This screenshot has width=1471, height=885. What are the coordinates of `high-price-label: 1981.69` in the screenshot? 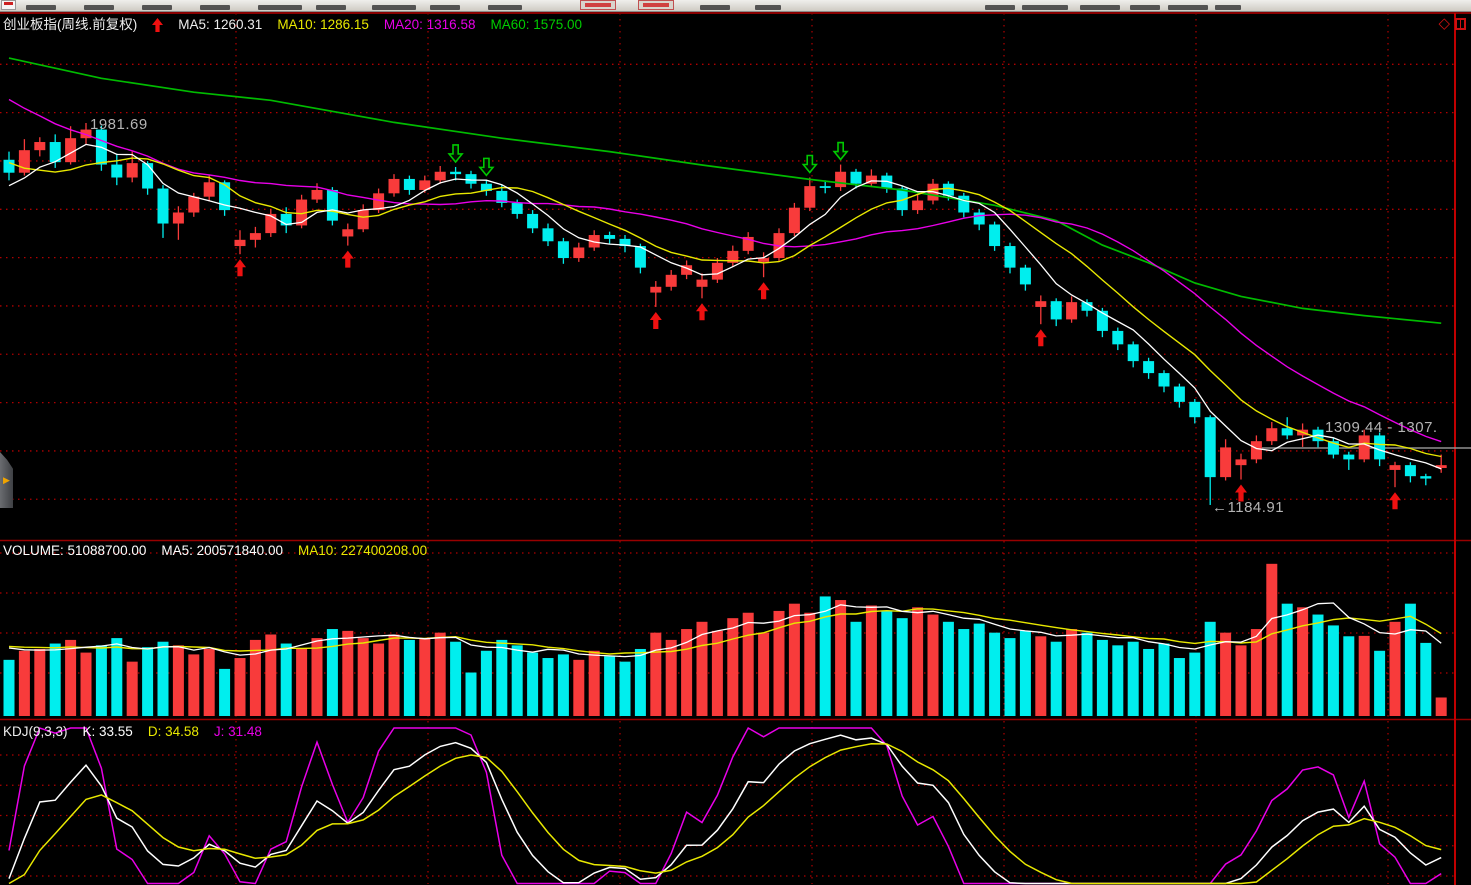 It's located at (119, 124).